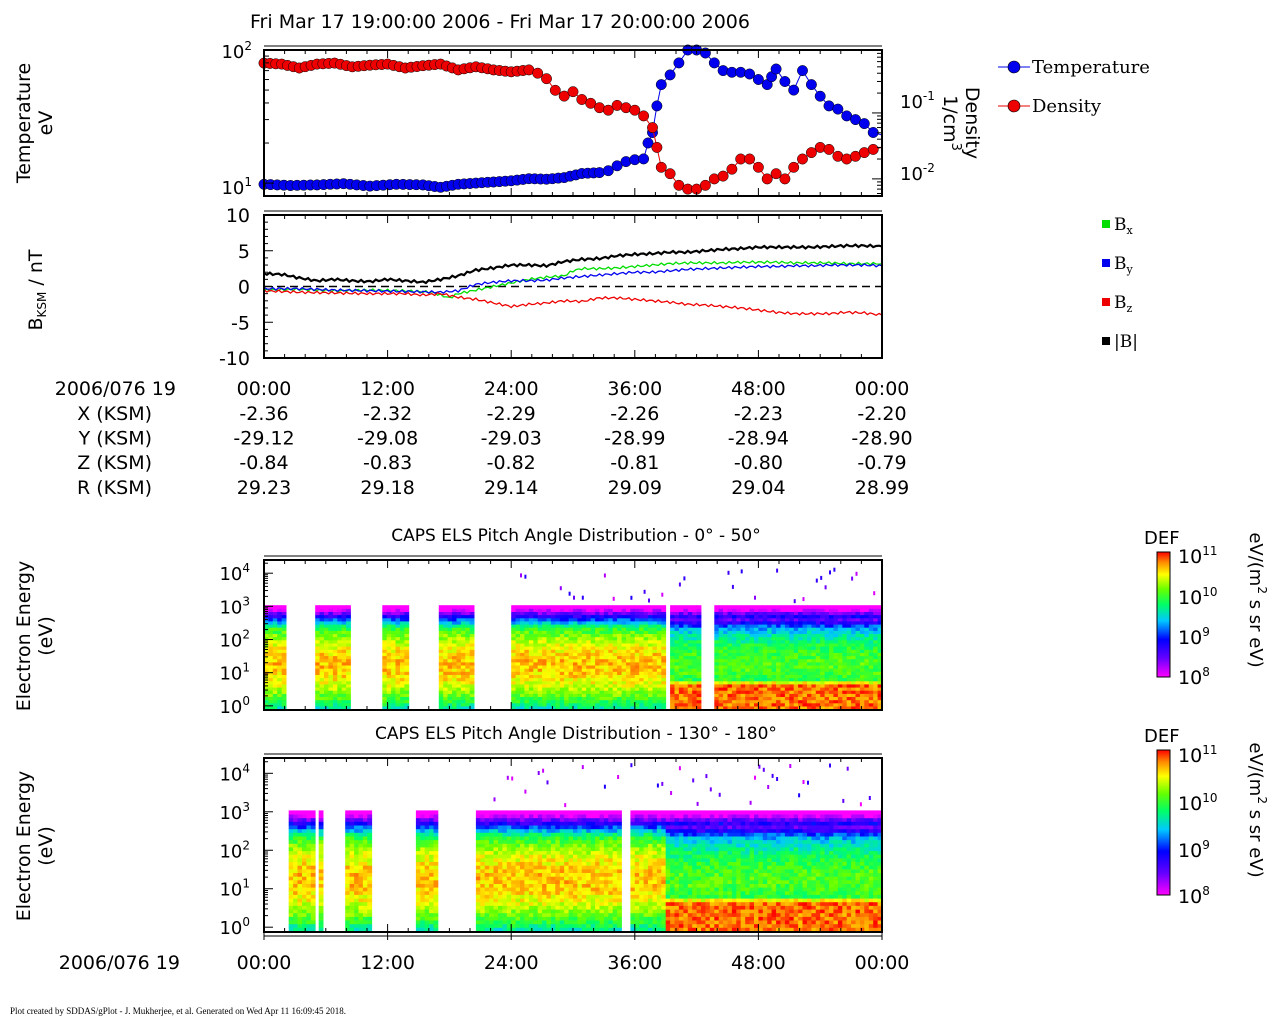 Image resolution: width=1280 pixels, height=1024 pixels. I want to click on energy-tick-exponent: 4, so click(246, 568).